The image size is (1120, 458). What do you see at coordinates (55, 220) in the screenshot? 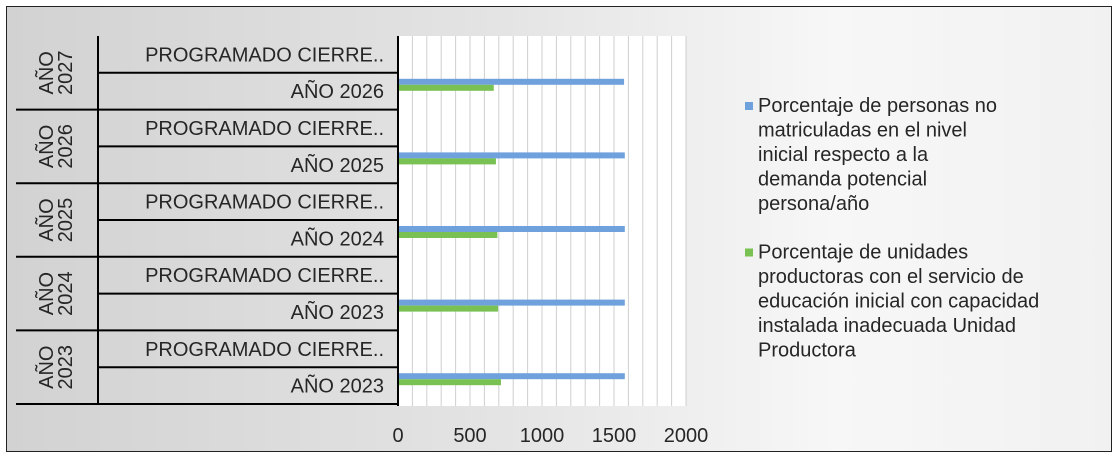
I see `group-label: AÑO2025` at bounding box center [55, 220].